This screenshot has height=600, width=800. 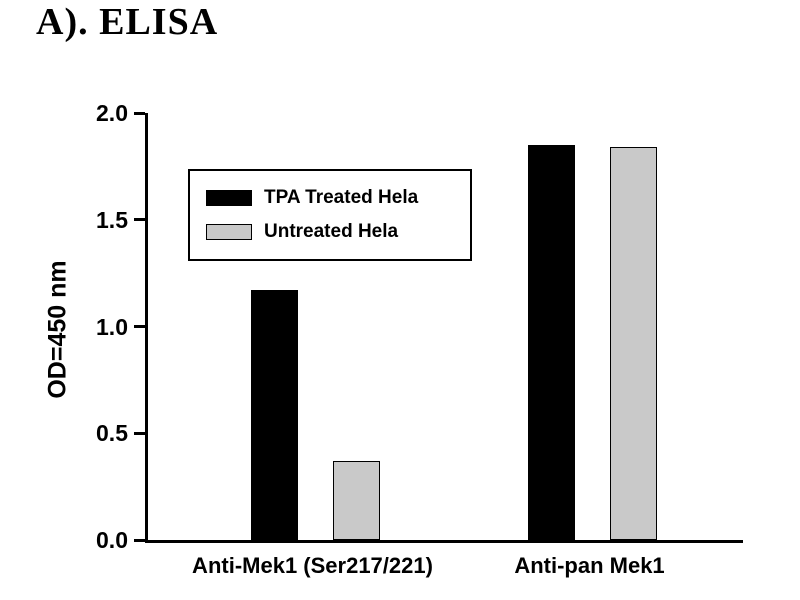 I want to click on y-tick-label-2: 1.0, so click(x=112, y=326).